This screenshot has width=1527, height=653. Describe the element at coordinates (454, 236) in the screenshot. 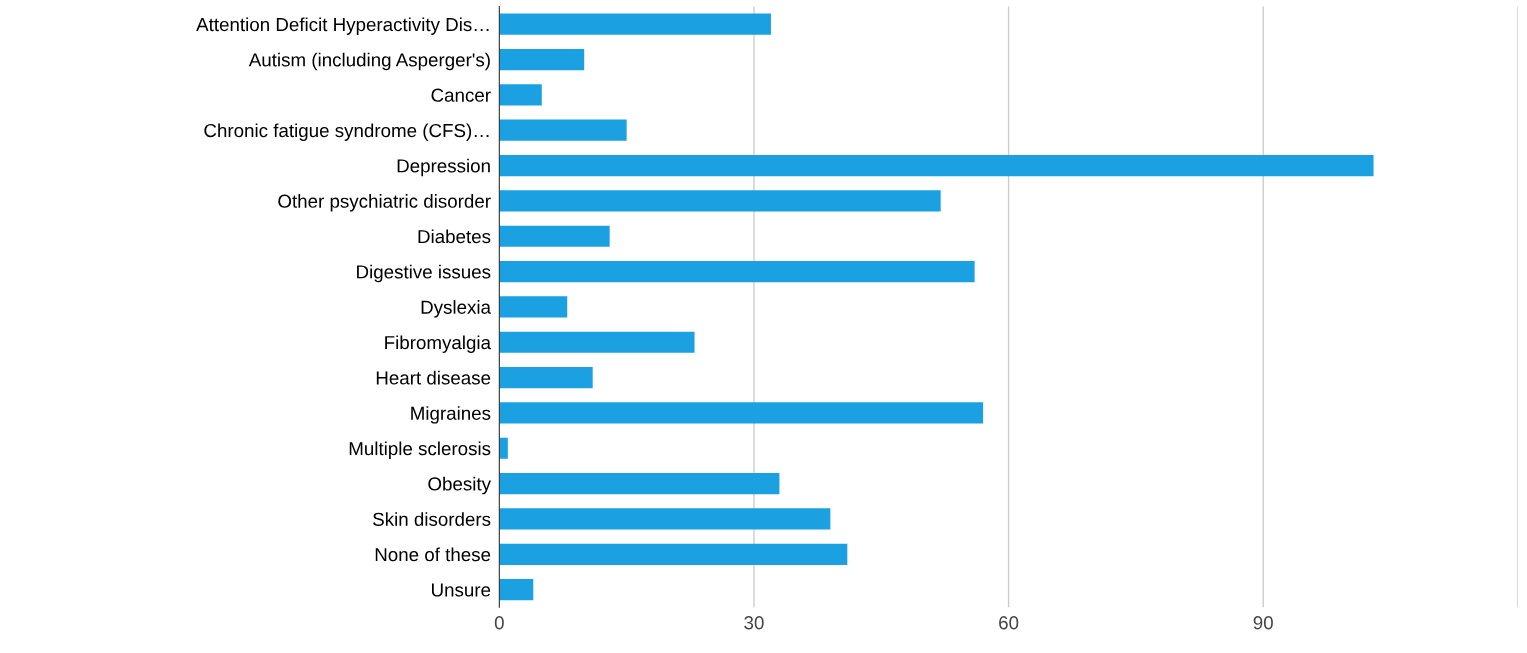

I see `y-tick-label: Diabetes` at that location.